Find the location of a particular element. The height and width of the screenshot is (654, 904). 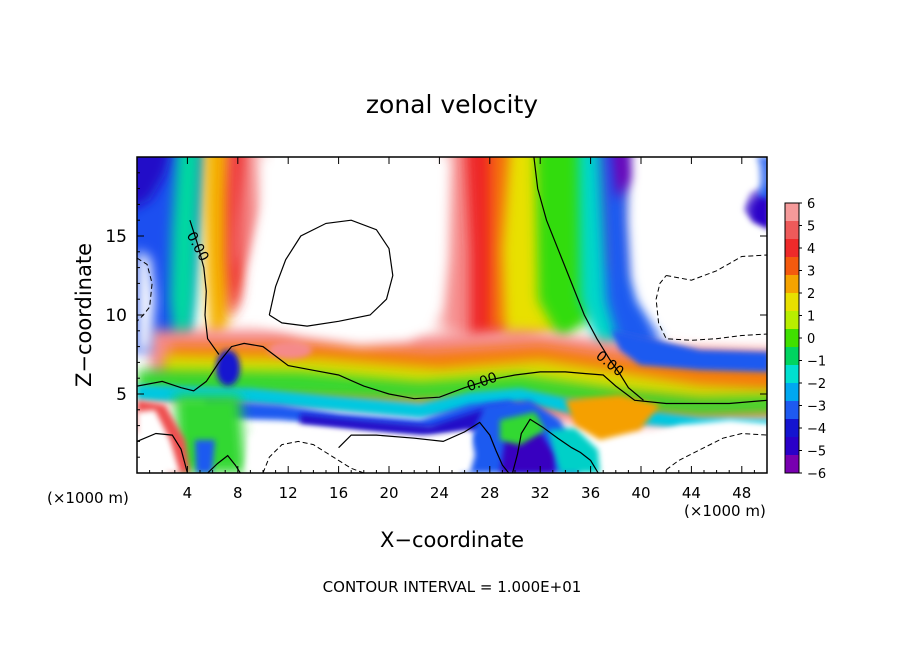

y-axis-label: Z−coordinate is located at coordinates (84, 315).